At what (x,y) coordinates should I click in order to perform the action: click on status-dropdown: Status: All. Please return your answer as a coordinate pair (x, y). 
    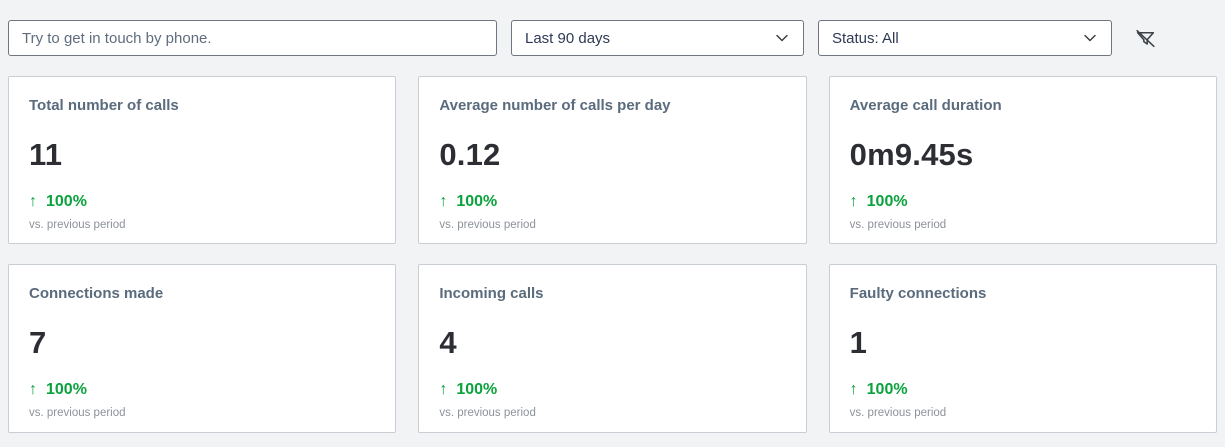
    Looking at the image, I should click on (965, 38).